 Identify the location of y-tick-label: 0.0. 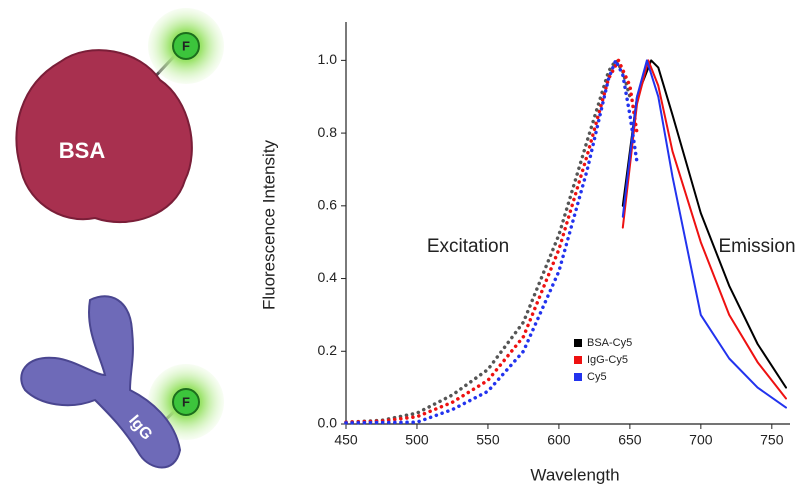
(328, 423).